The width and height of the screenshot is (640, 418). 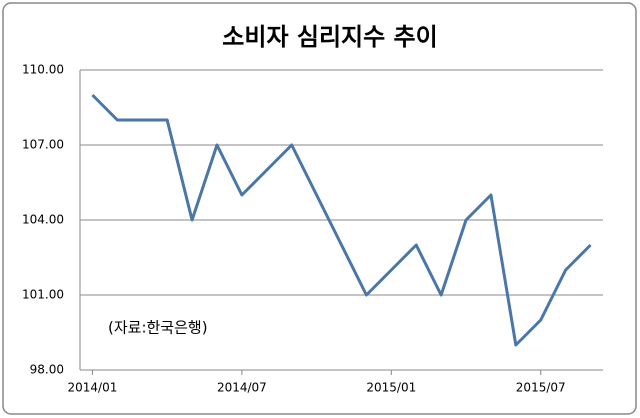 I want to click on x-tick-label: 2014/07, so click(x=242, y=388).